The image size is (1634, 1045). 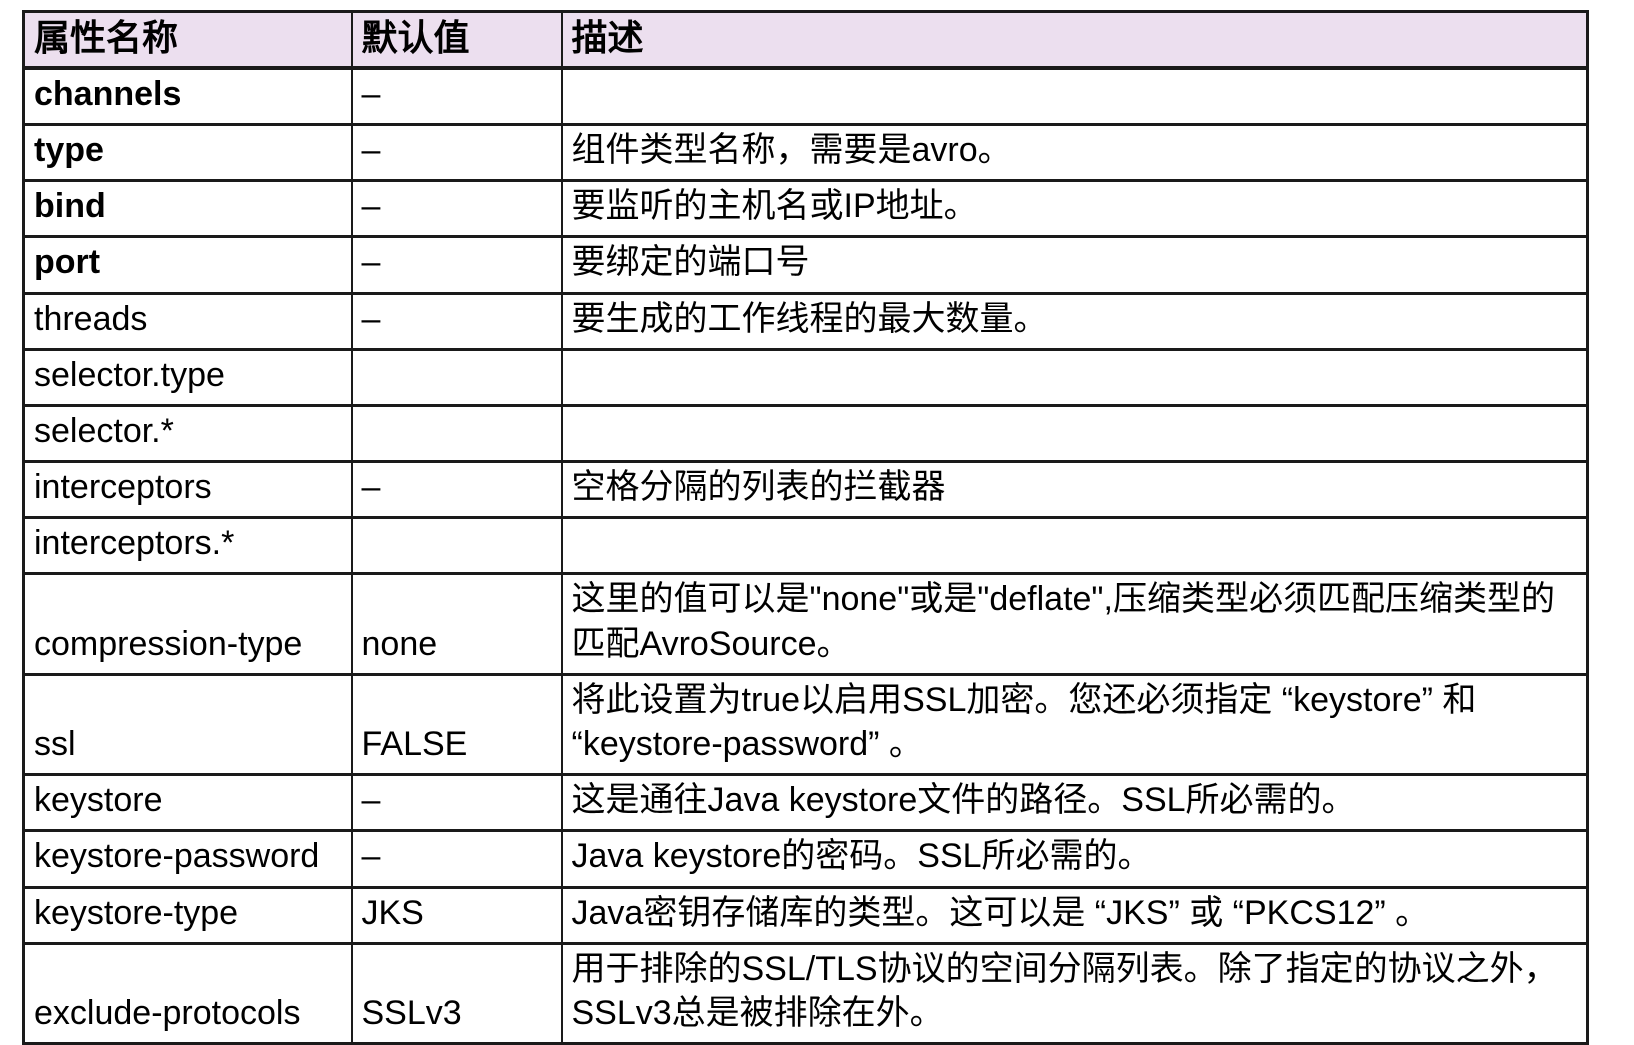 I want to click on table-row: selector.*, so click(x=805, y=433).